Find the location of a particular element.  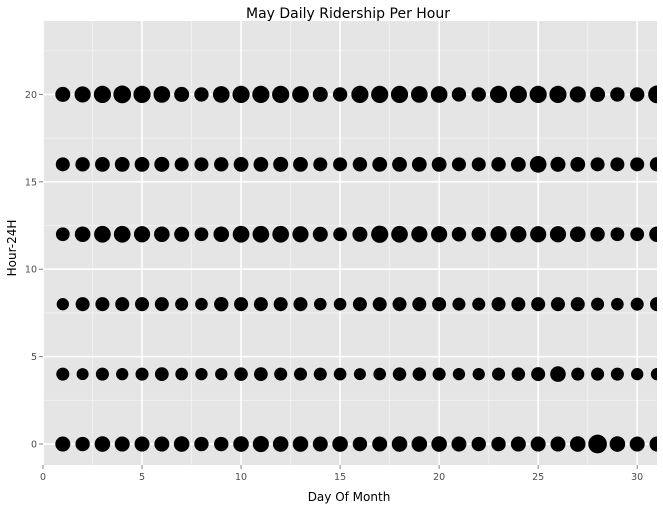

x-tick-label: 0 is located at coordinates (43, 477).